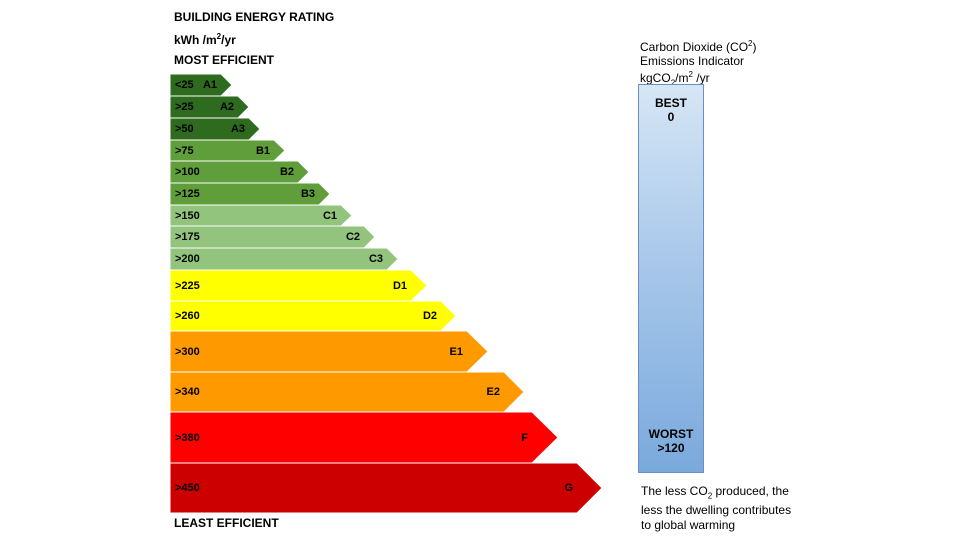 This screenshot has width=960, height=540. What do you see at coordinates (671, 434) in the screenshot?
I see `co2-worst-label: WORST` at bounding box center [671, 434].